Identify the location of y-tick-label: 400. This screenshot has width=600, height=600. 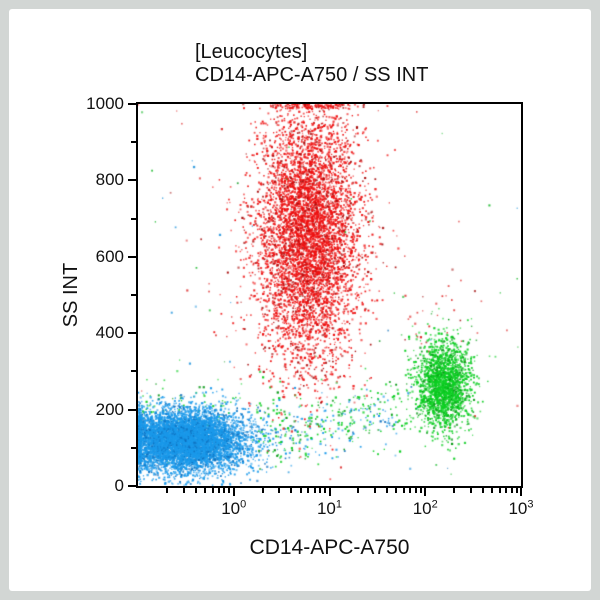
(109, 333).